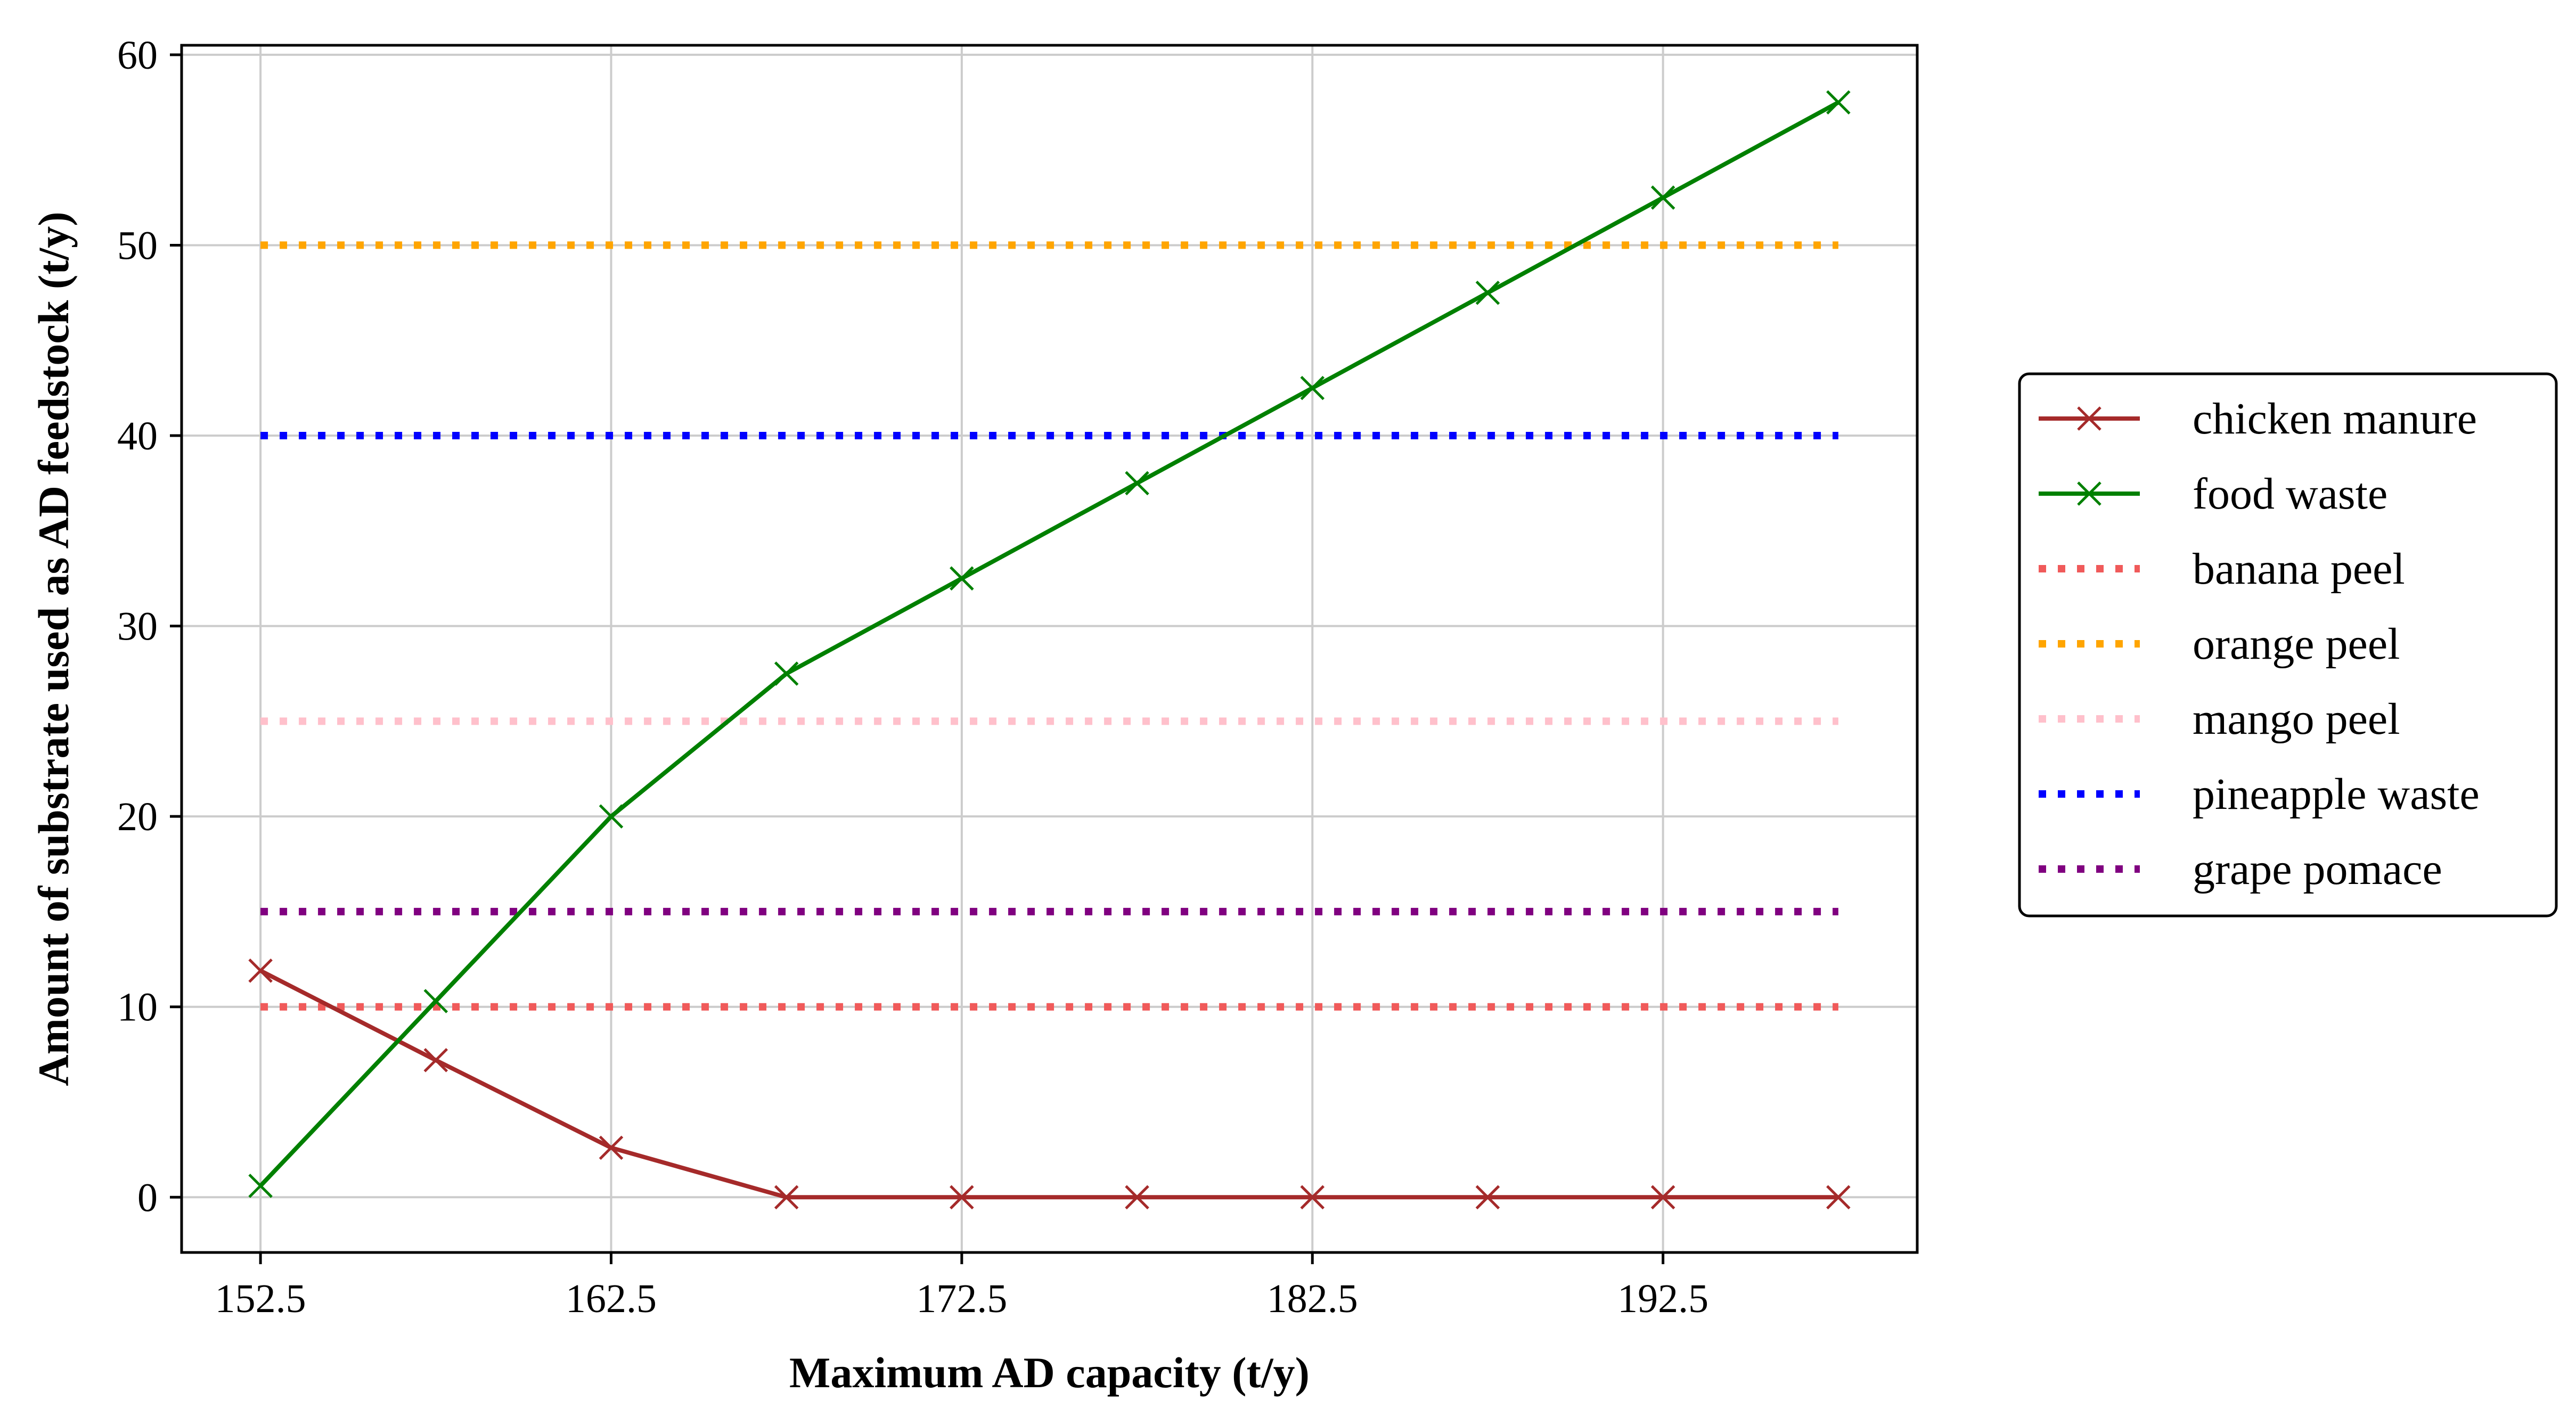 The image size is (2576, 1425). Describe the element at coordinates (137, 246) in the screenshot. I see `y-tick-label: 50` at that location.